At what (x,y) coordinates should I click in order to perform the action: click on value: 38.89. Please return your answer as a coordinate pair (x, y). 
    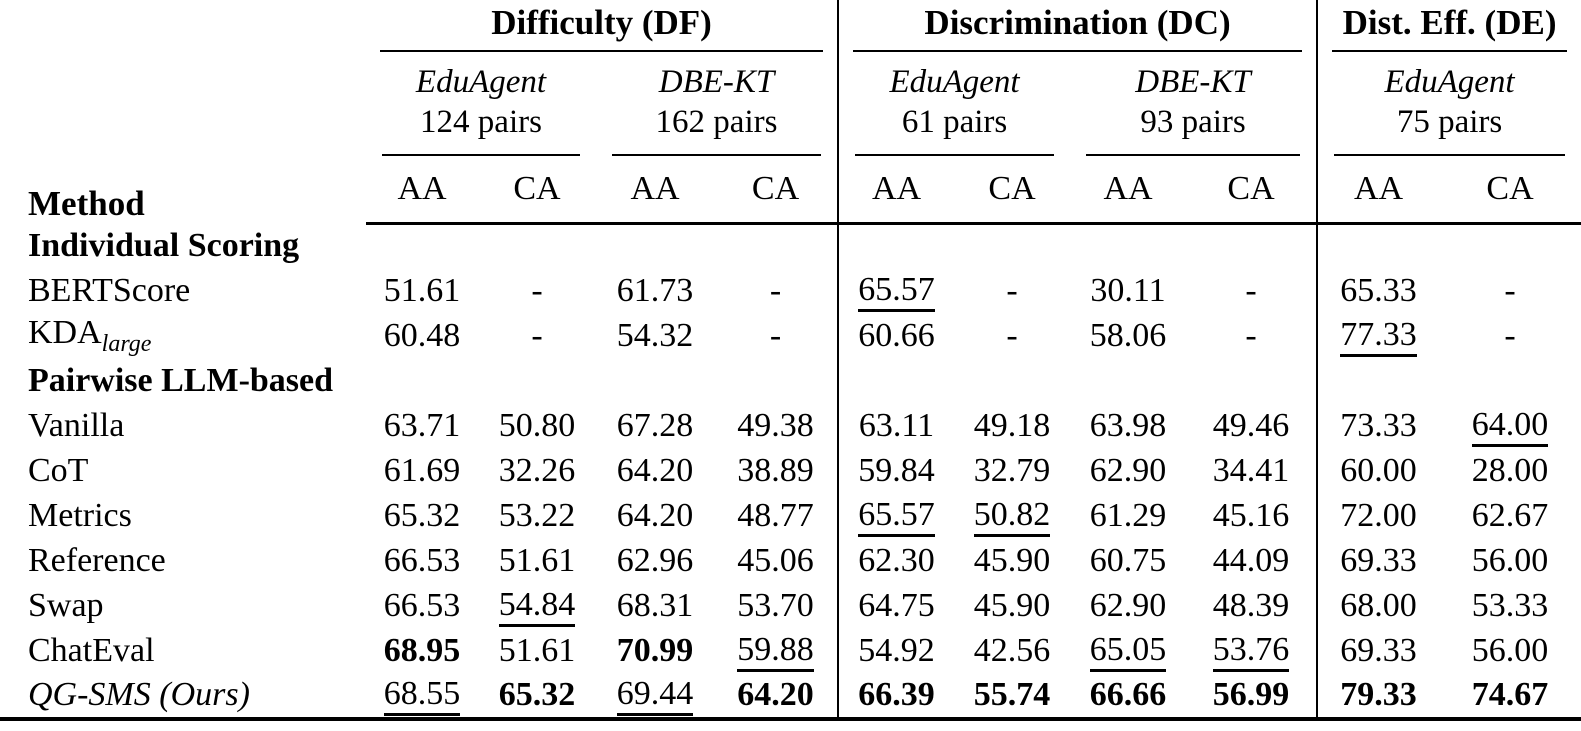
    Looking at the image, I should click on (775, 470).